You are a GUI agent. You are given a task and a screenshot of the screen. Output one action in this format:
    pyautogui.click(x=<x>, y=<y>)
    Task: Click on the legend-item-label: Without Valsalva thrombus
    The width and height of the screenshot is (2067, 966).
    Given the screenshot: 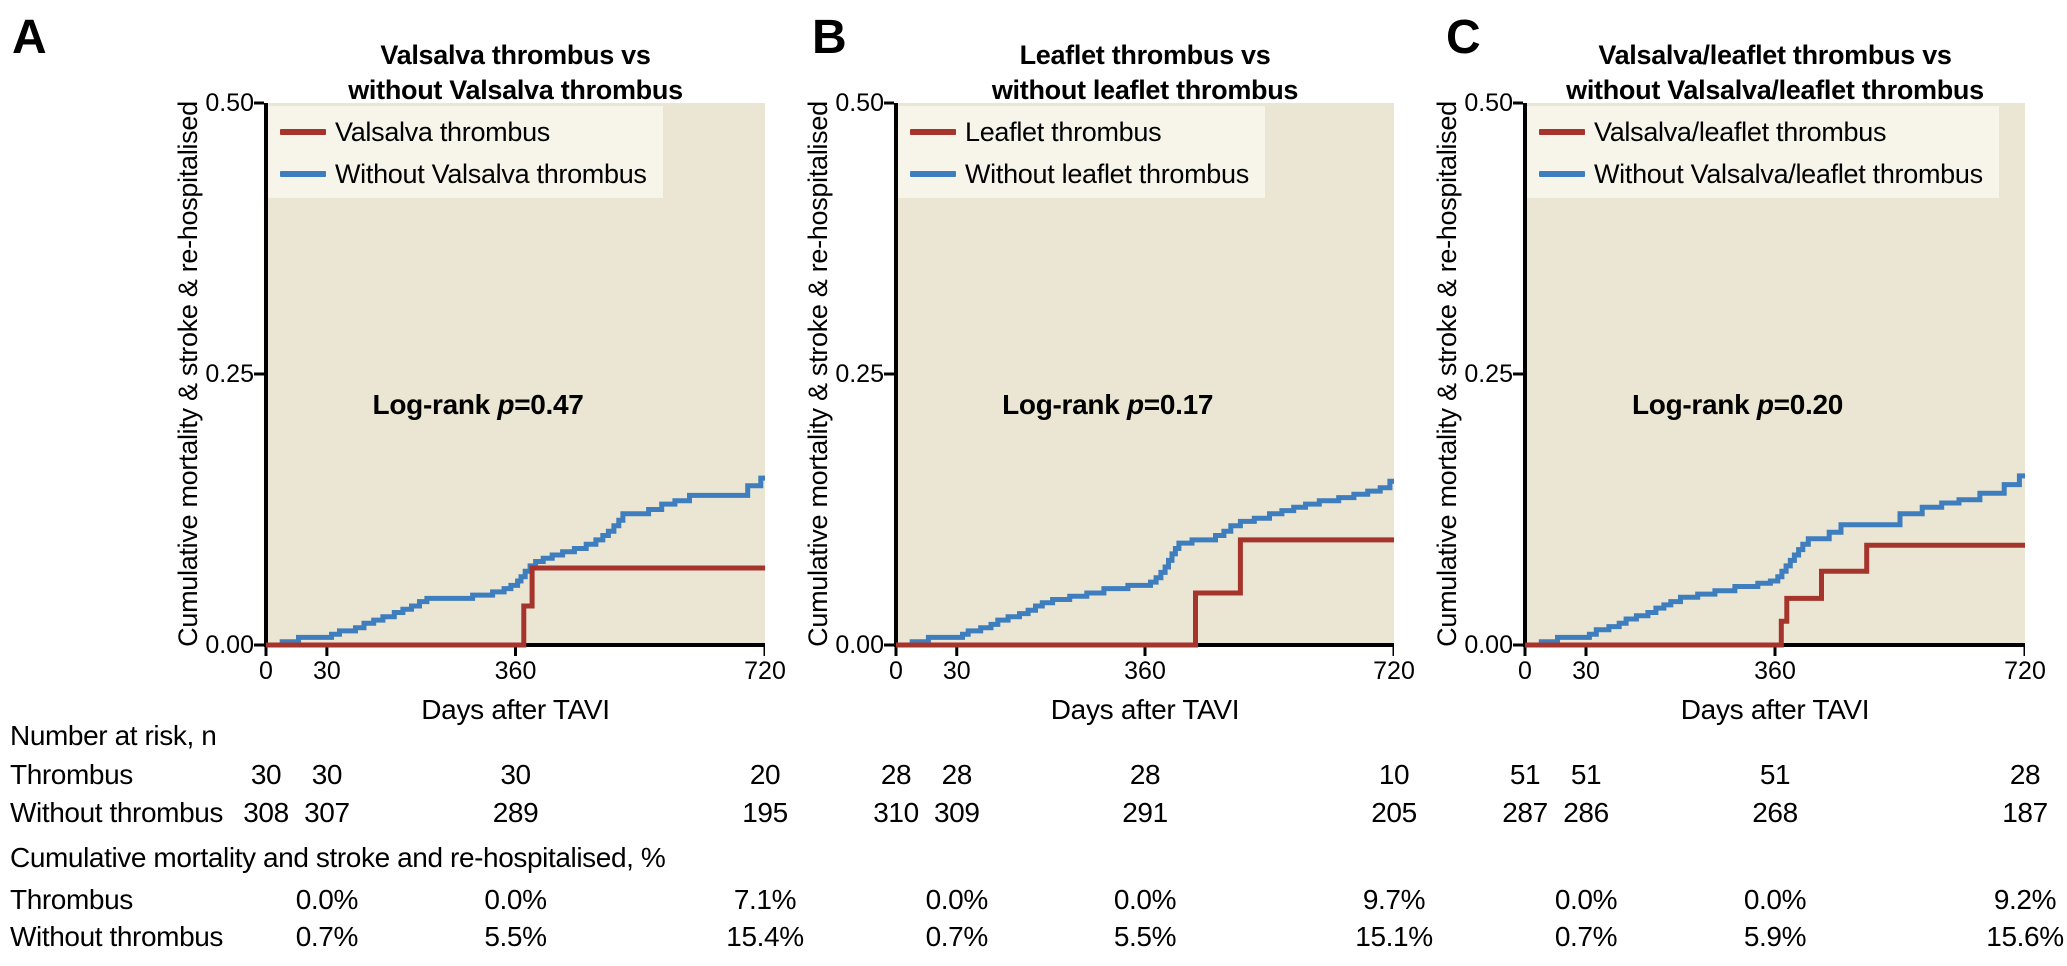 What is the action you would take?
    pyautogui.click(x=491, y=173)
    